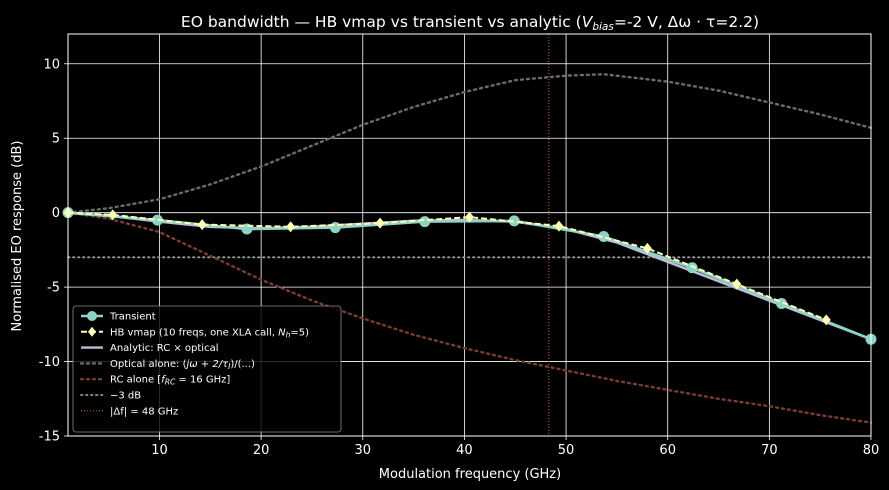 The image size is (889, 490). What do you see at coordinates (164, 348) in the screenshot?
I see `legend-analytic-label: Analytic: RC × optical` at bounding box center [164, 348].